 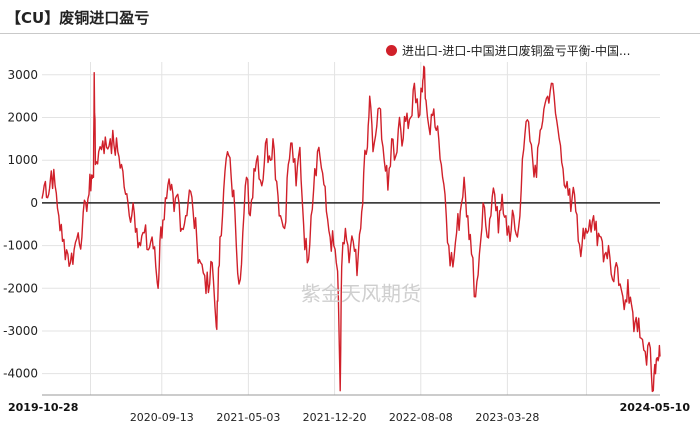 I want to click on y-tick-label: -3000, so click(x=20, y=331).